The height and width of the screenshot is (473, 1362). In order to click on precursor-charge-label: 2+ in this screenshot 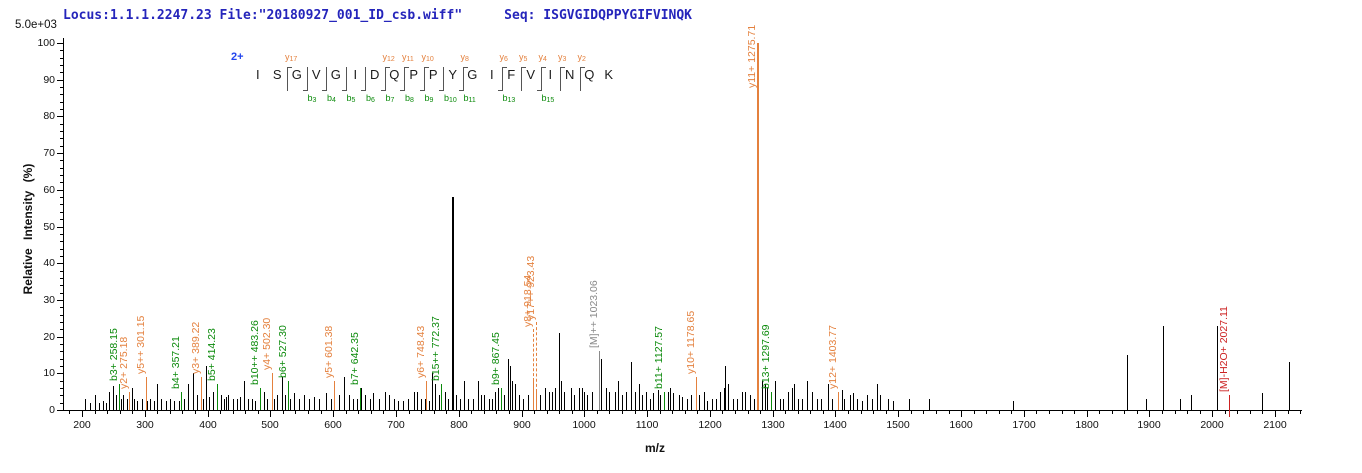, I will do `click(237, 57)`.